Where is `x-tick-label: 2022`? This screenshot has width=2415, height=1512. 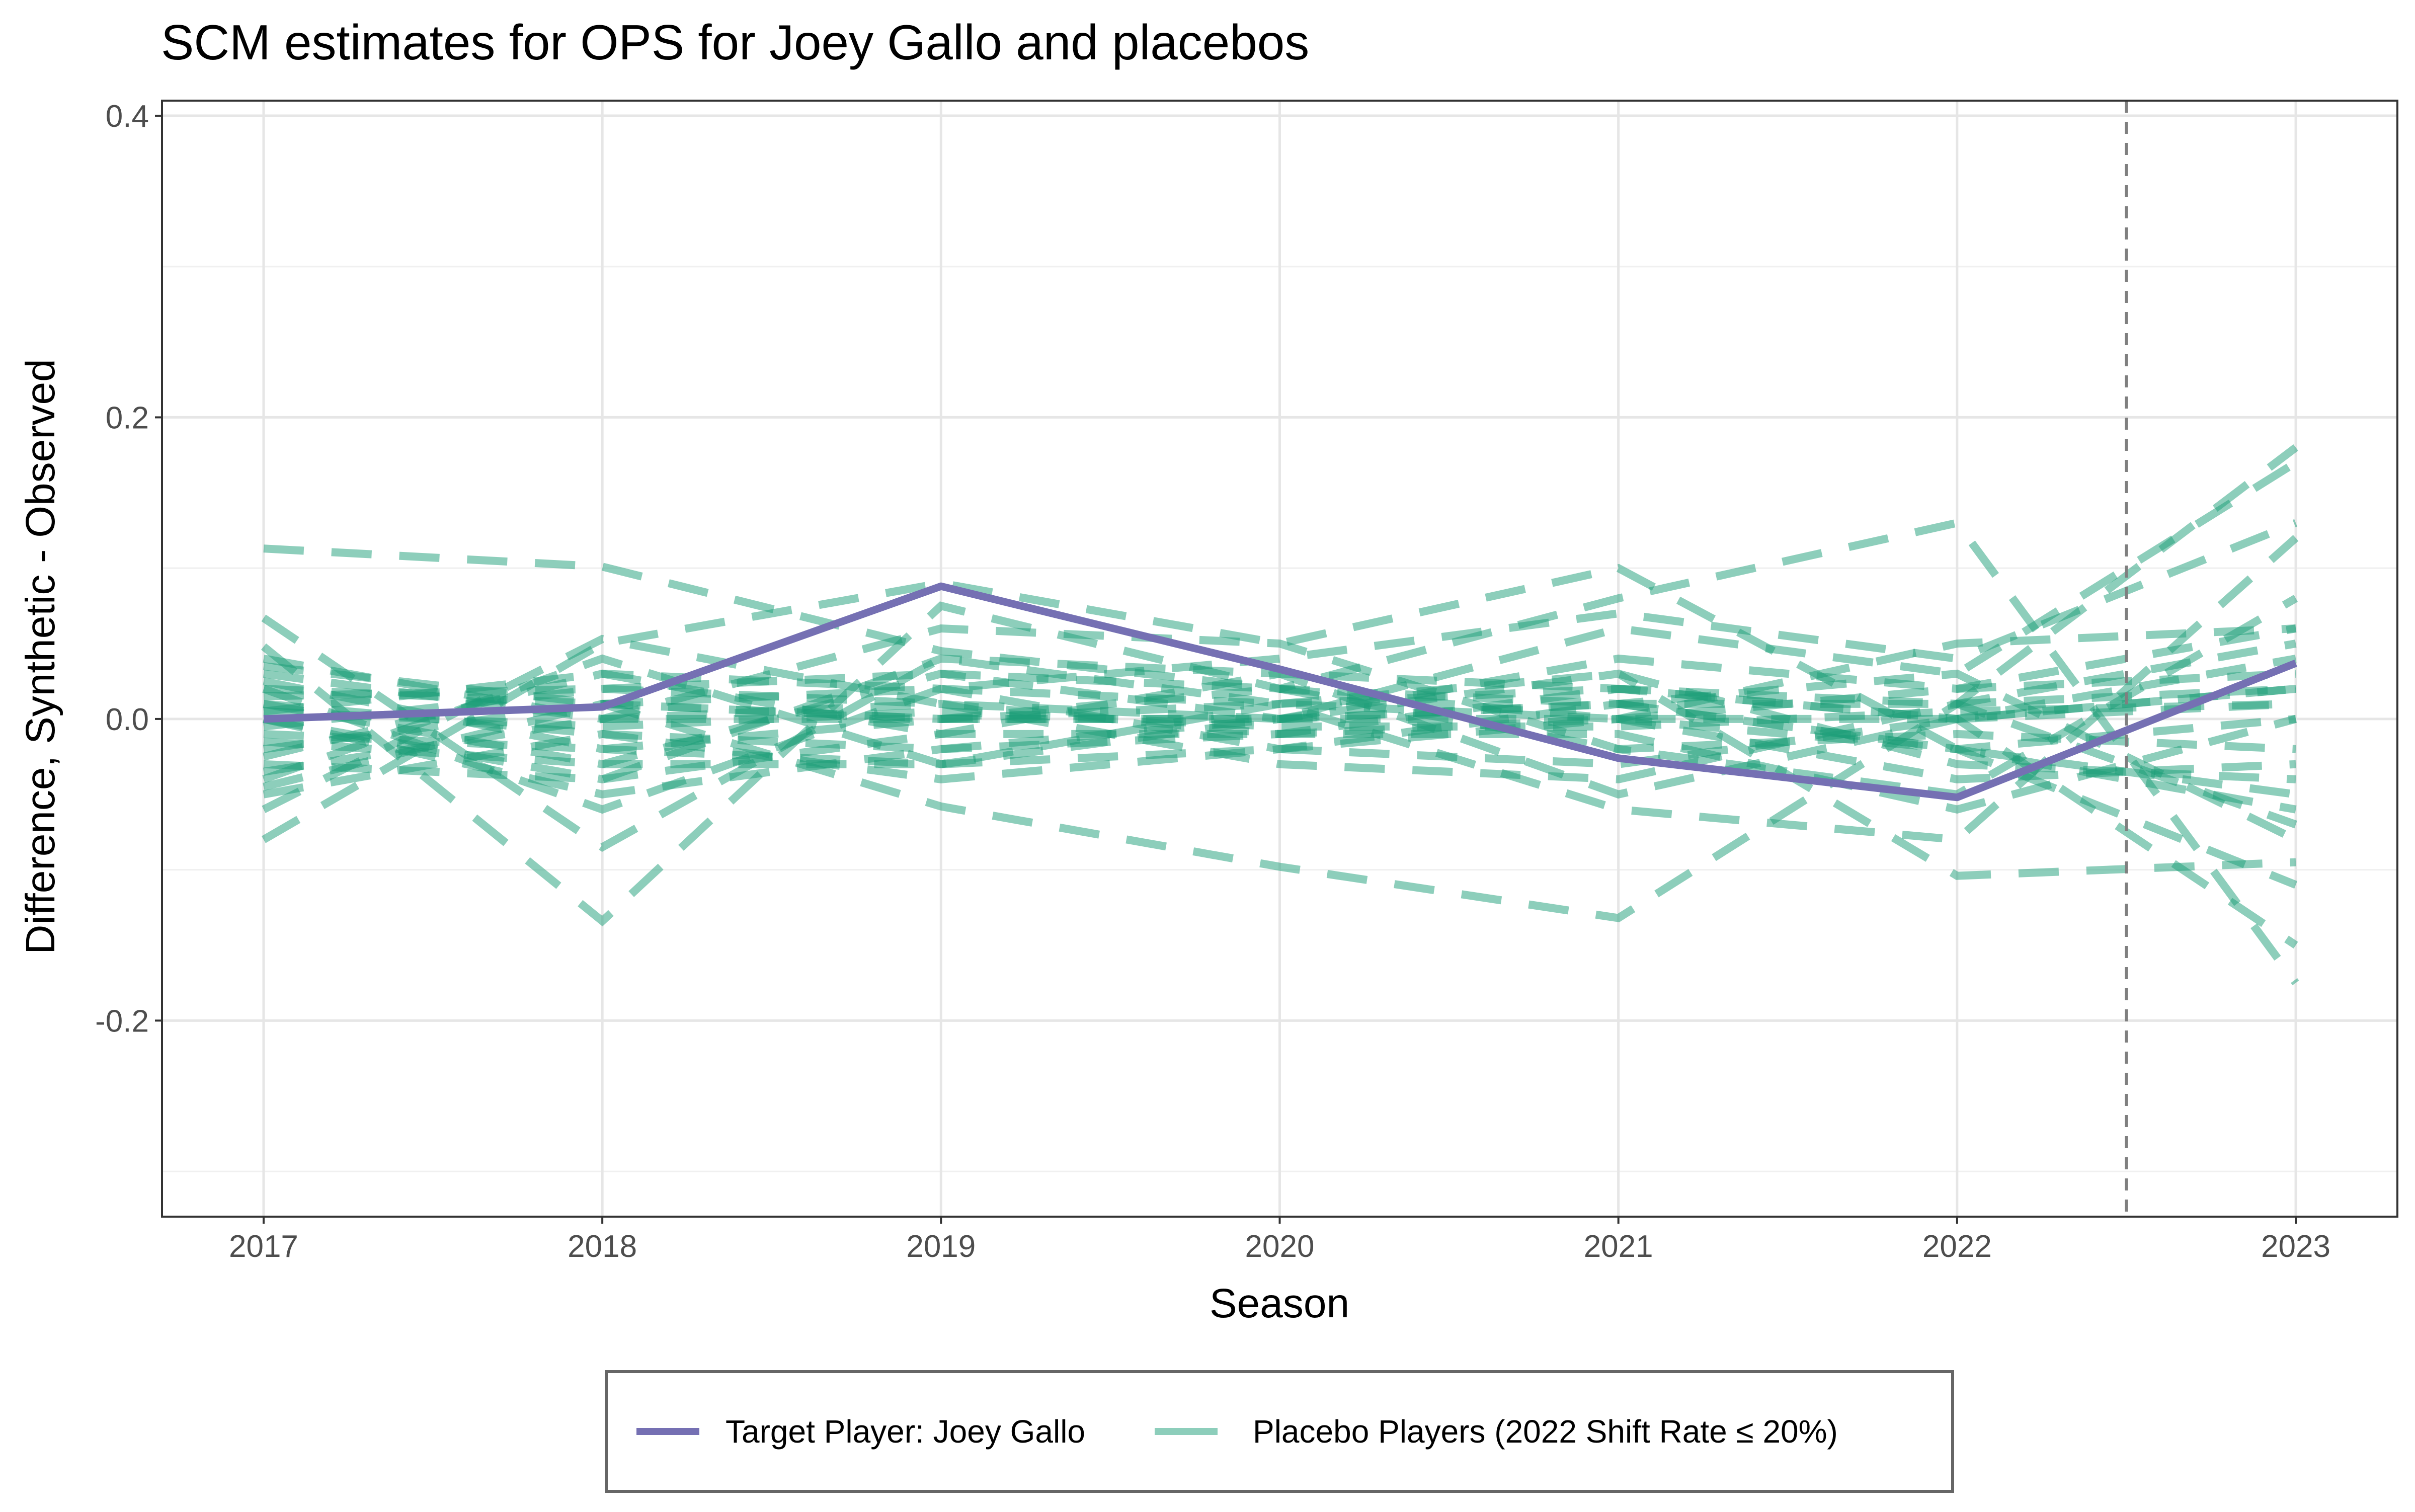 x-tick-label: 2022 is located at coordinates (1957, 1246).